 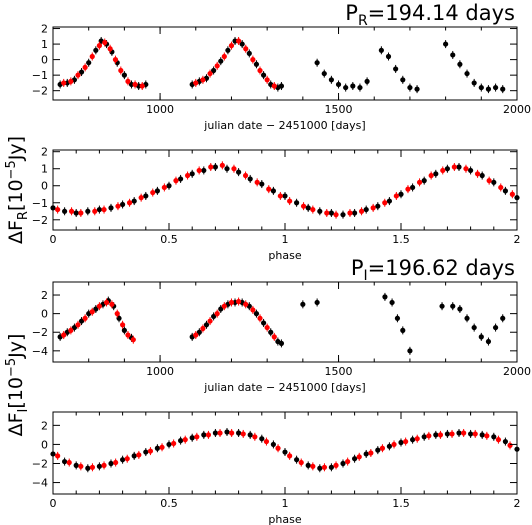 What do you see at coordinates (40, 203) in the screenshot?
I see `y-tick-label: −1` at bounding box center [40, 203].